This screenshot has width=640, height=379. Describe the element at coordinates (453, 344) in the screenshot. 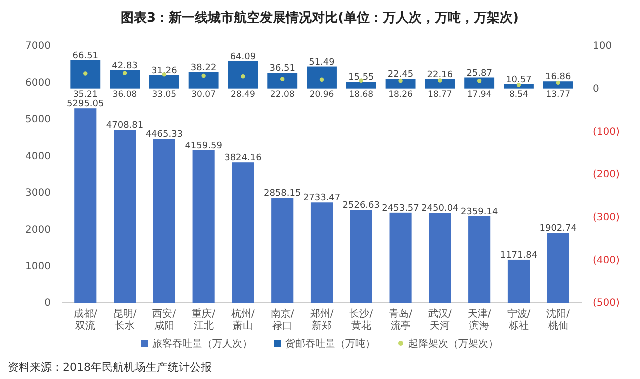

I see `legend-label: 起降架次（万架次）` at that location.